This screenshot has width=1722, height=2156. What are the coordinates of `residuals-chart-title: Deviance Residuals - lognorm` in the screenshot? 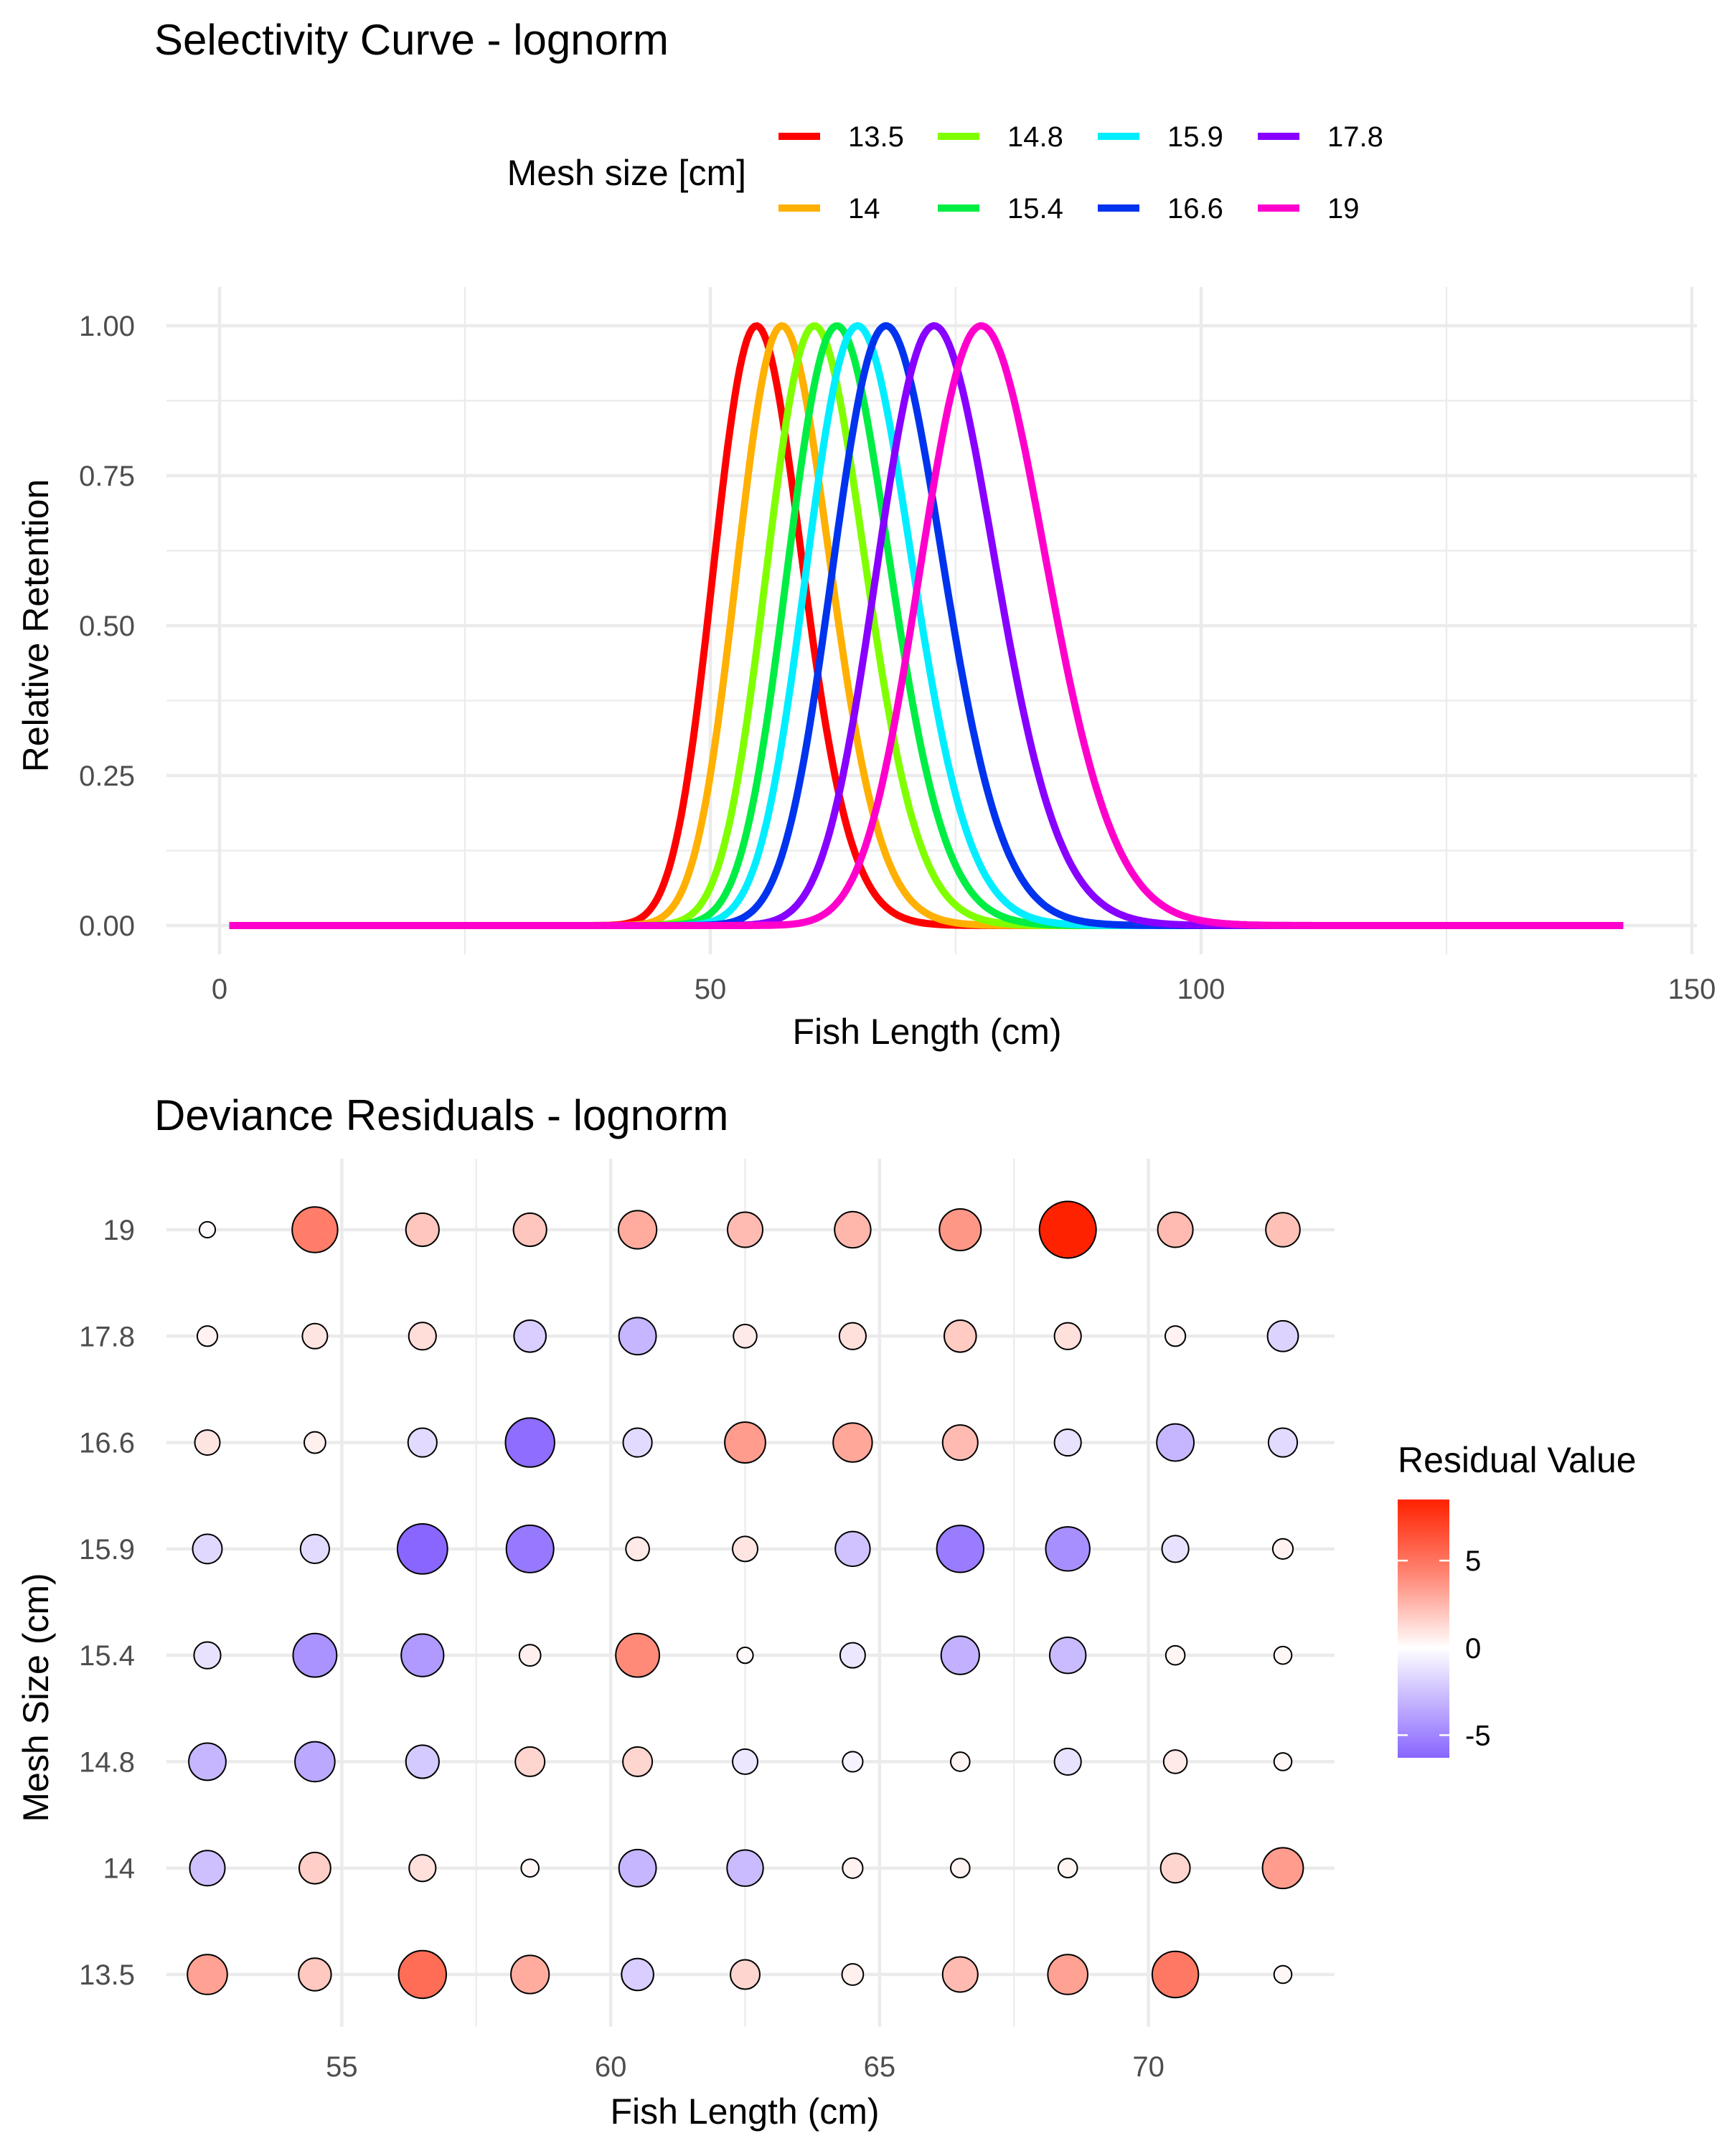 It's located at (441, 1115).